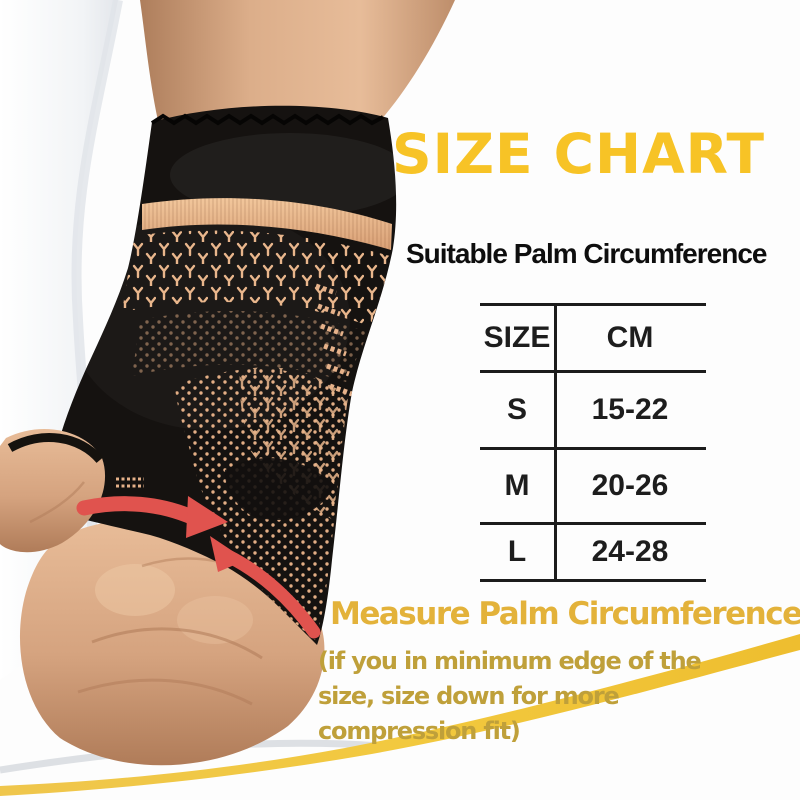  What do you see at coordinates (579, 154) in the screenshot?
I see `page-title: SIZE CHART` at bounding box center [579, 154].